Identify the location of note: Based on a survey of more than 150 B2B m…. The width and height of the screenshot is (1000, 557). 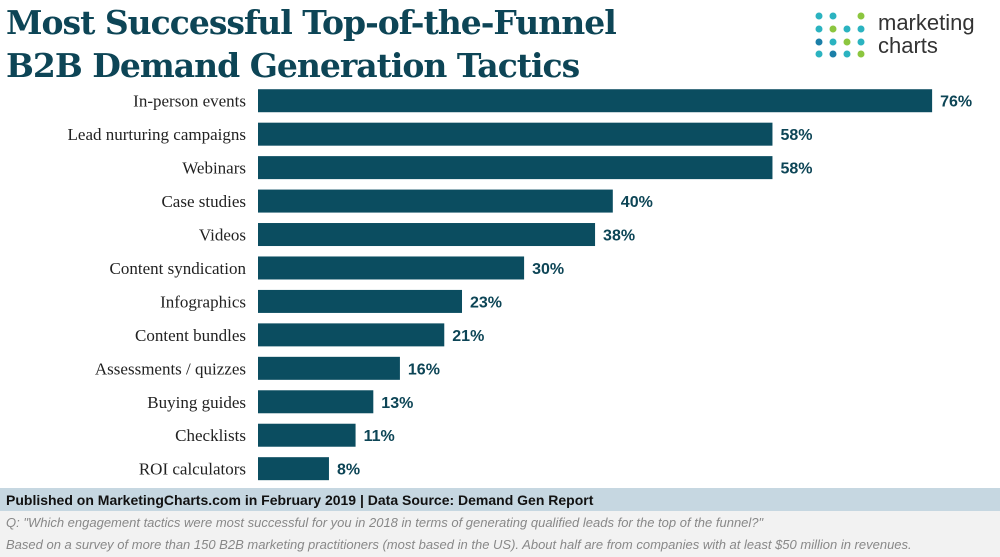
(459, 544).